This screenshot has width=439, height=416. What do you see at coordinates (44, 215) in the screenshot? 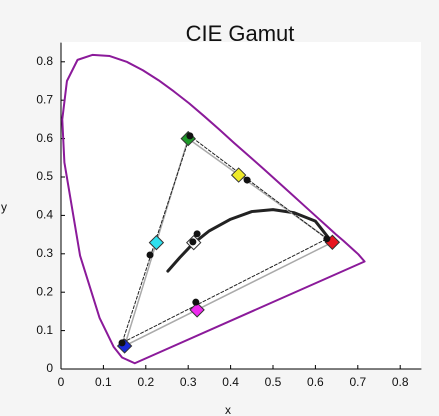
I see `y-tick-label: 0.4` at bounding box center [44, 215].